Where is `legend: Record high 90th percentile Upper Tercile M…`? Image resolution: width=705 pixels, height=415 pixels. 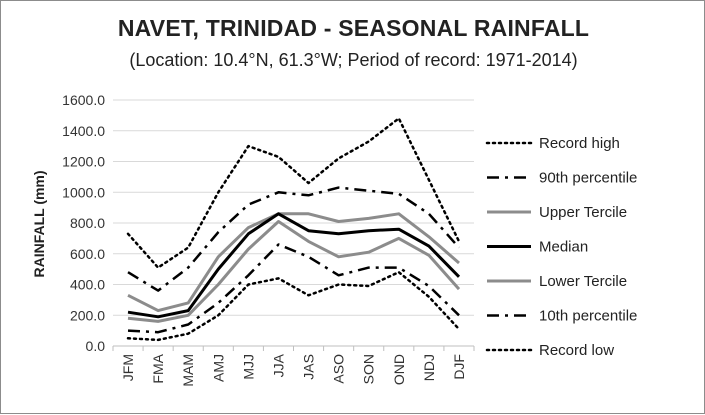 legend: Record high 90th percentile Upper Tercile M… is located at coordinates (561, 247).